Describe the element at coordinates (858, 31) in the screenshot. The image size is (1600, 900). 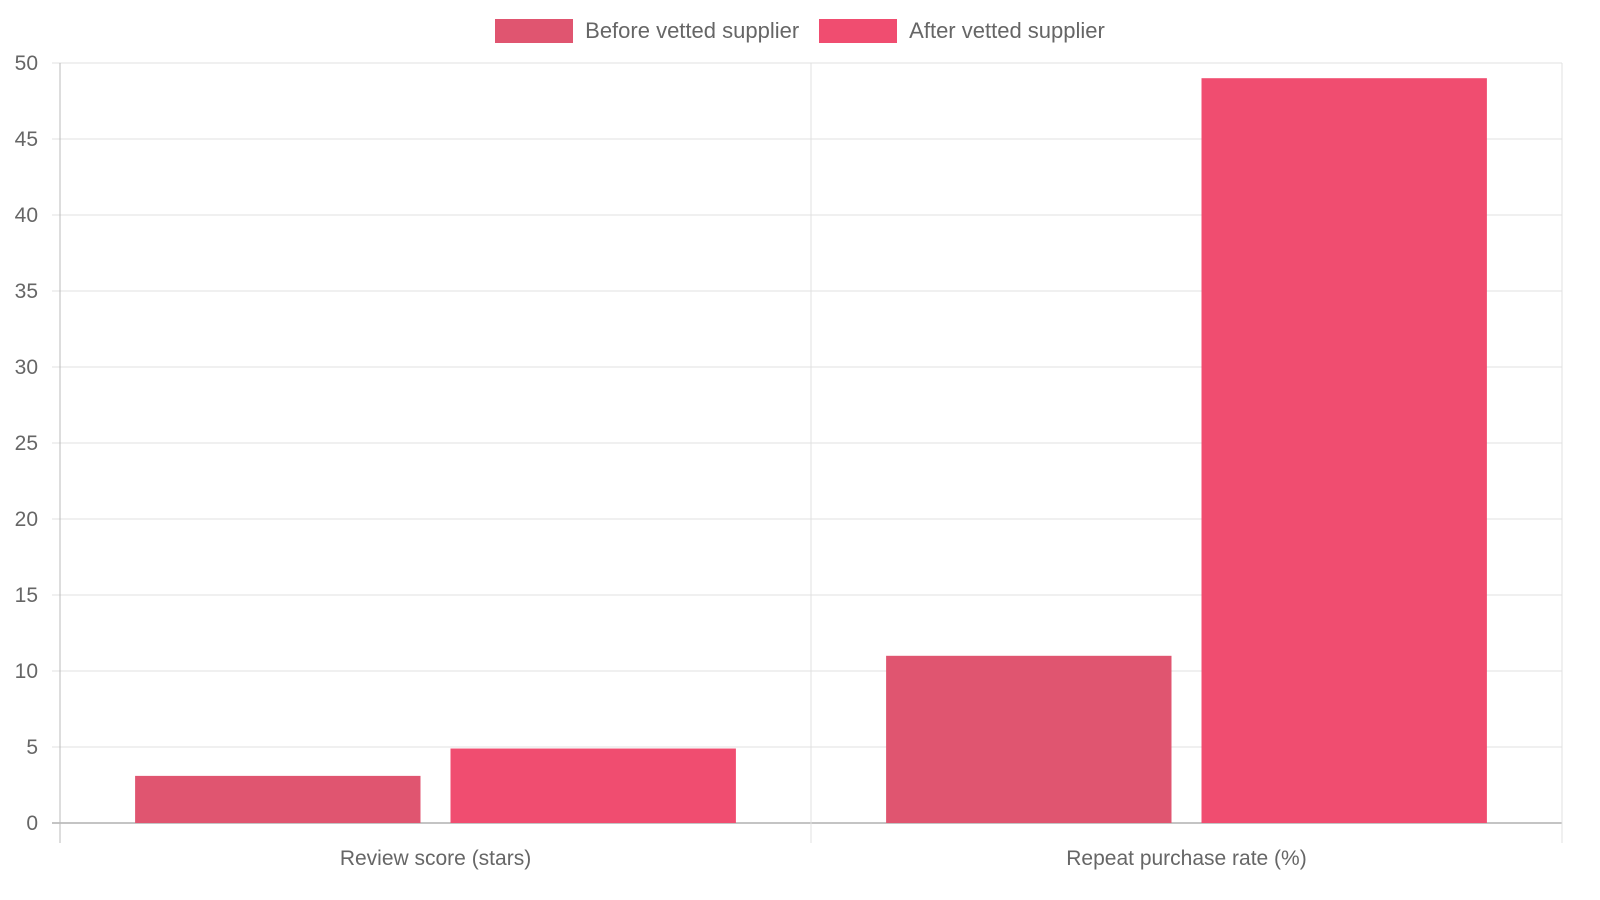
I see `legend-swatch-after` at that location.